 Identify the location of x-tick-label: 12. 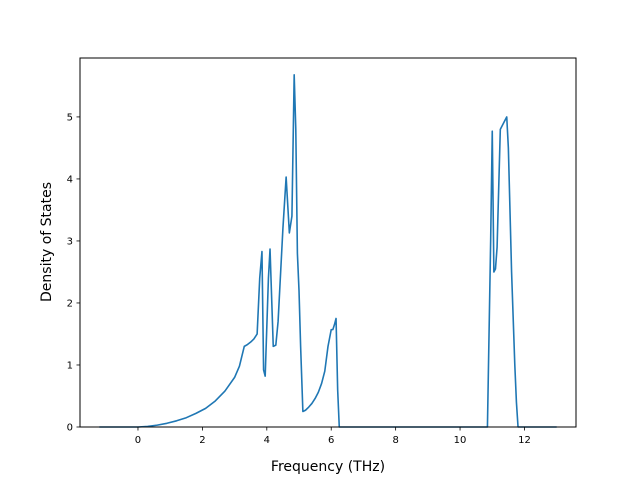
(524, 440).